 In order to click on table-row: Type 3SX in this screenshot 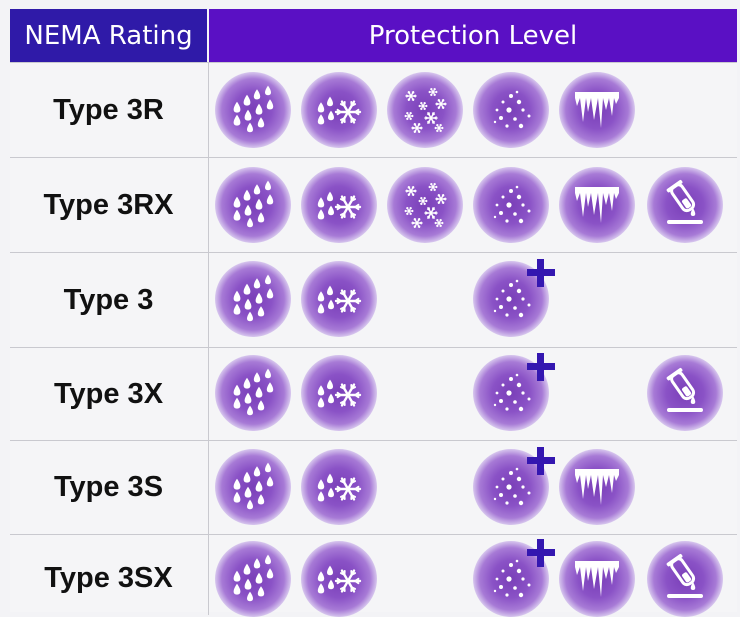, I will do `click(373, 574)`.